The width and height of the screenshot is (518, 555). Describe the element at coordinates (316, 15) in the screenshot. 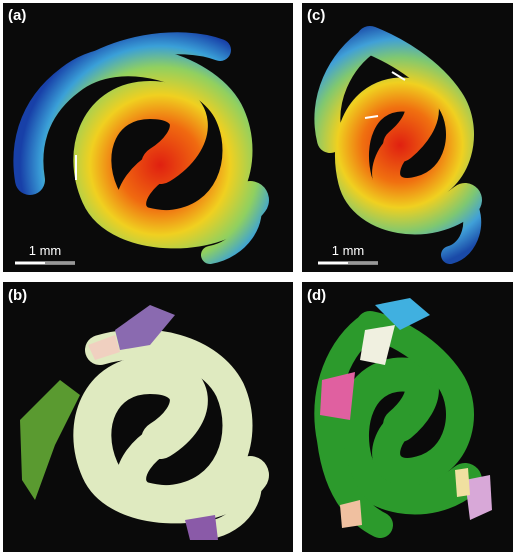

I see `panel-label: (c)` at that location.